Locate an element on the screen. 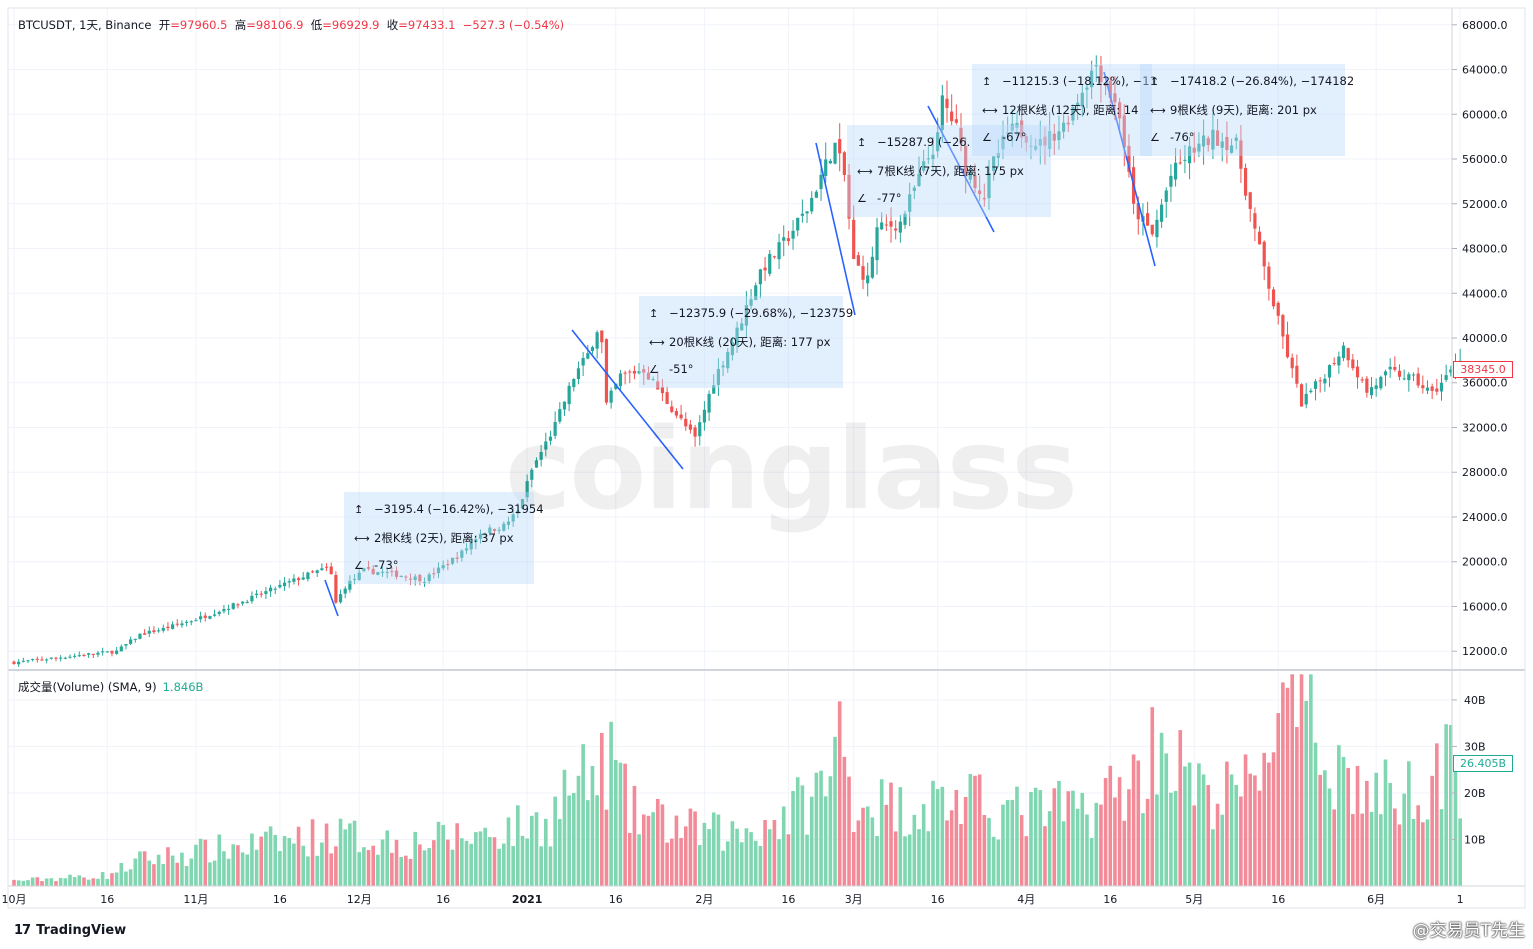  bar-range-icon: ⟷ is located at coordinates (362, 538).